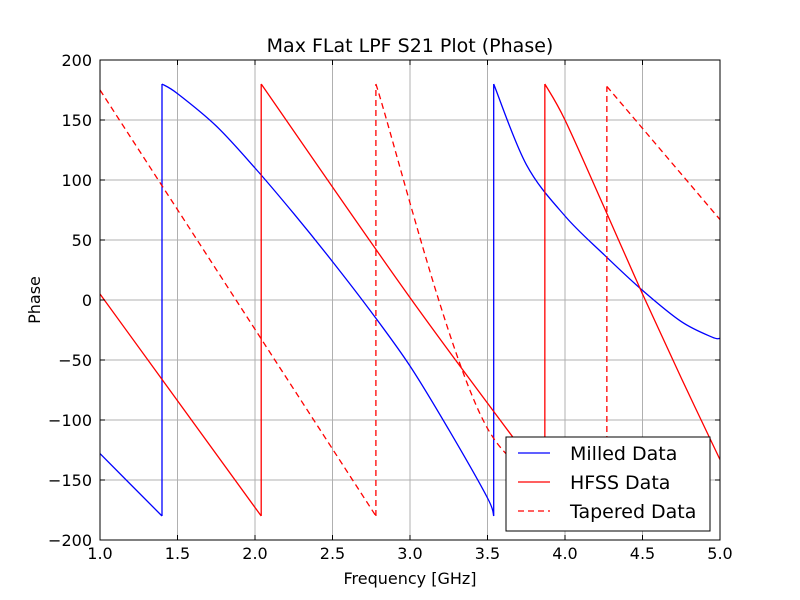 This screenshot has width=800, height=600. Describe the element at coordinates (76, 180) in the screenshot. I see `y-tick-label: 100` at that location.